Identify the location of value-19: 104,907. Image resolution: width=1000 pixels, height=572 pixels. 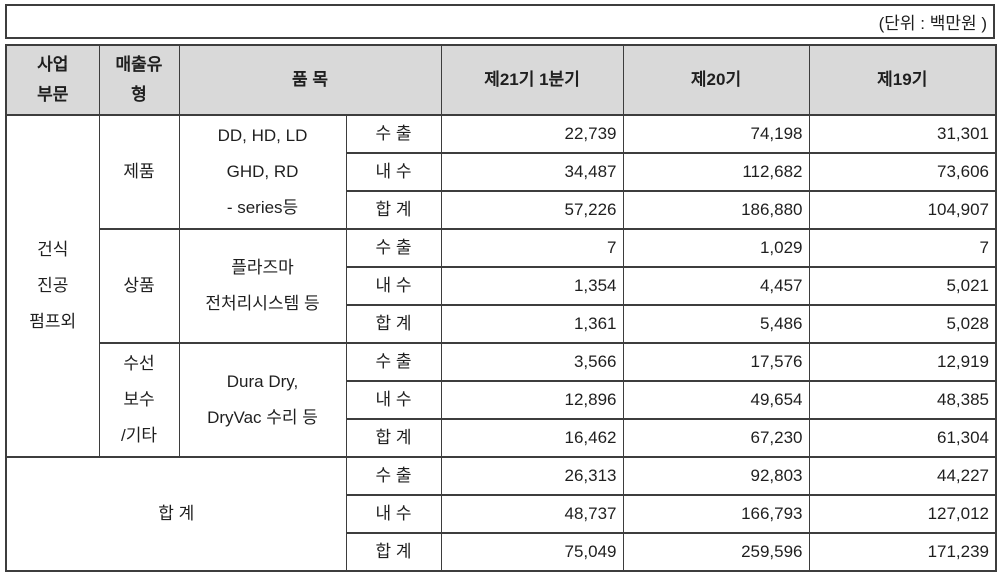
(902, 210).